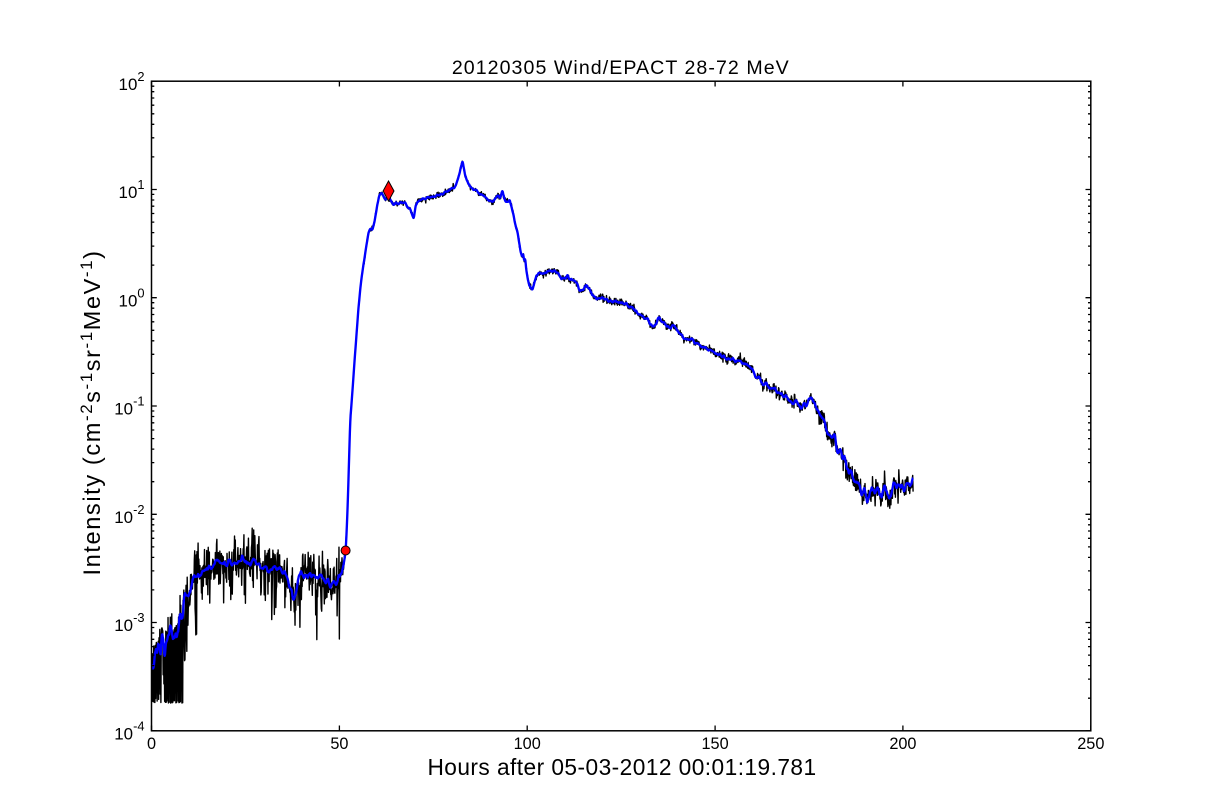 The image size is (1212, 812). What do you see at coordinates (621, 68) in the screenshot?
I see `svg-text: 20120305 Wind/EPACT 28-72 MeV` at bounding box center [621, 68].